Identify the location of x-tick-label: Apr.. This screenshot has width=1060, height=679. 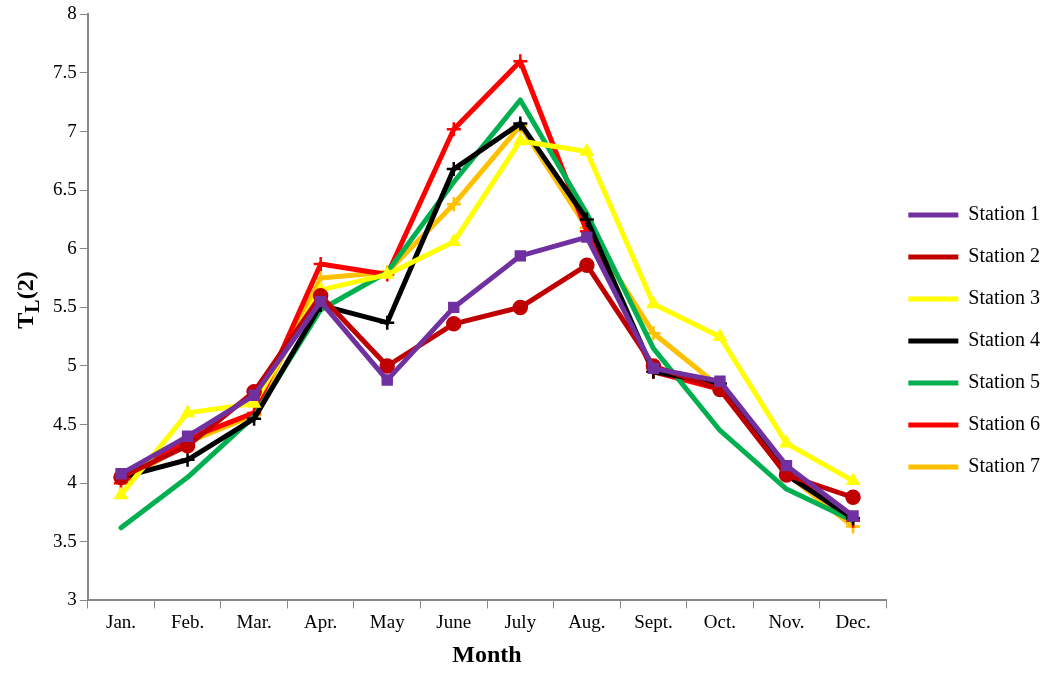
(321, 621).